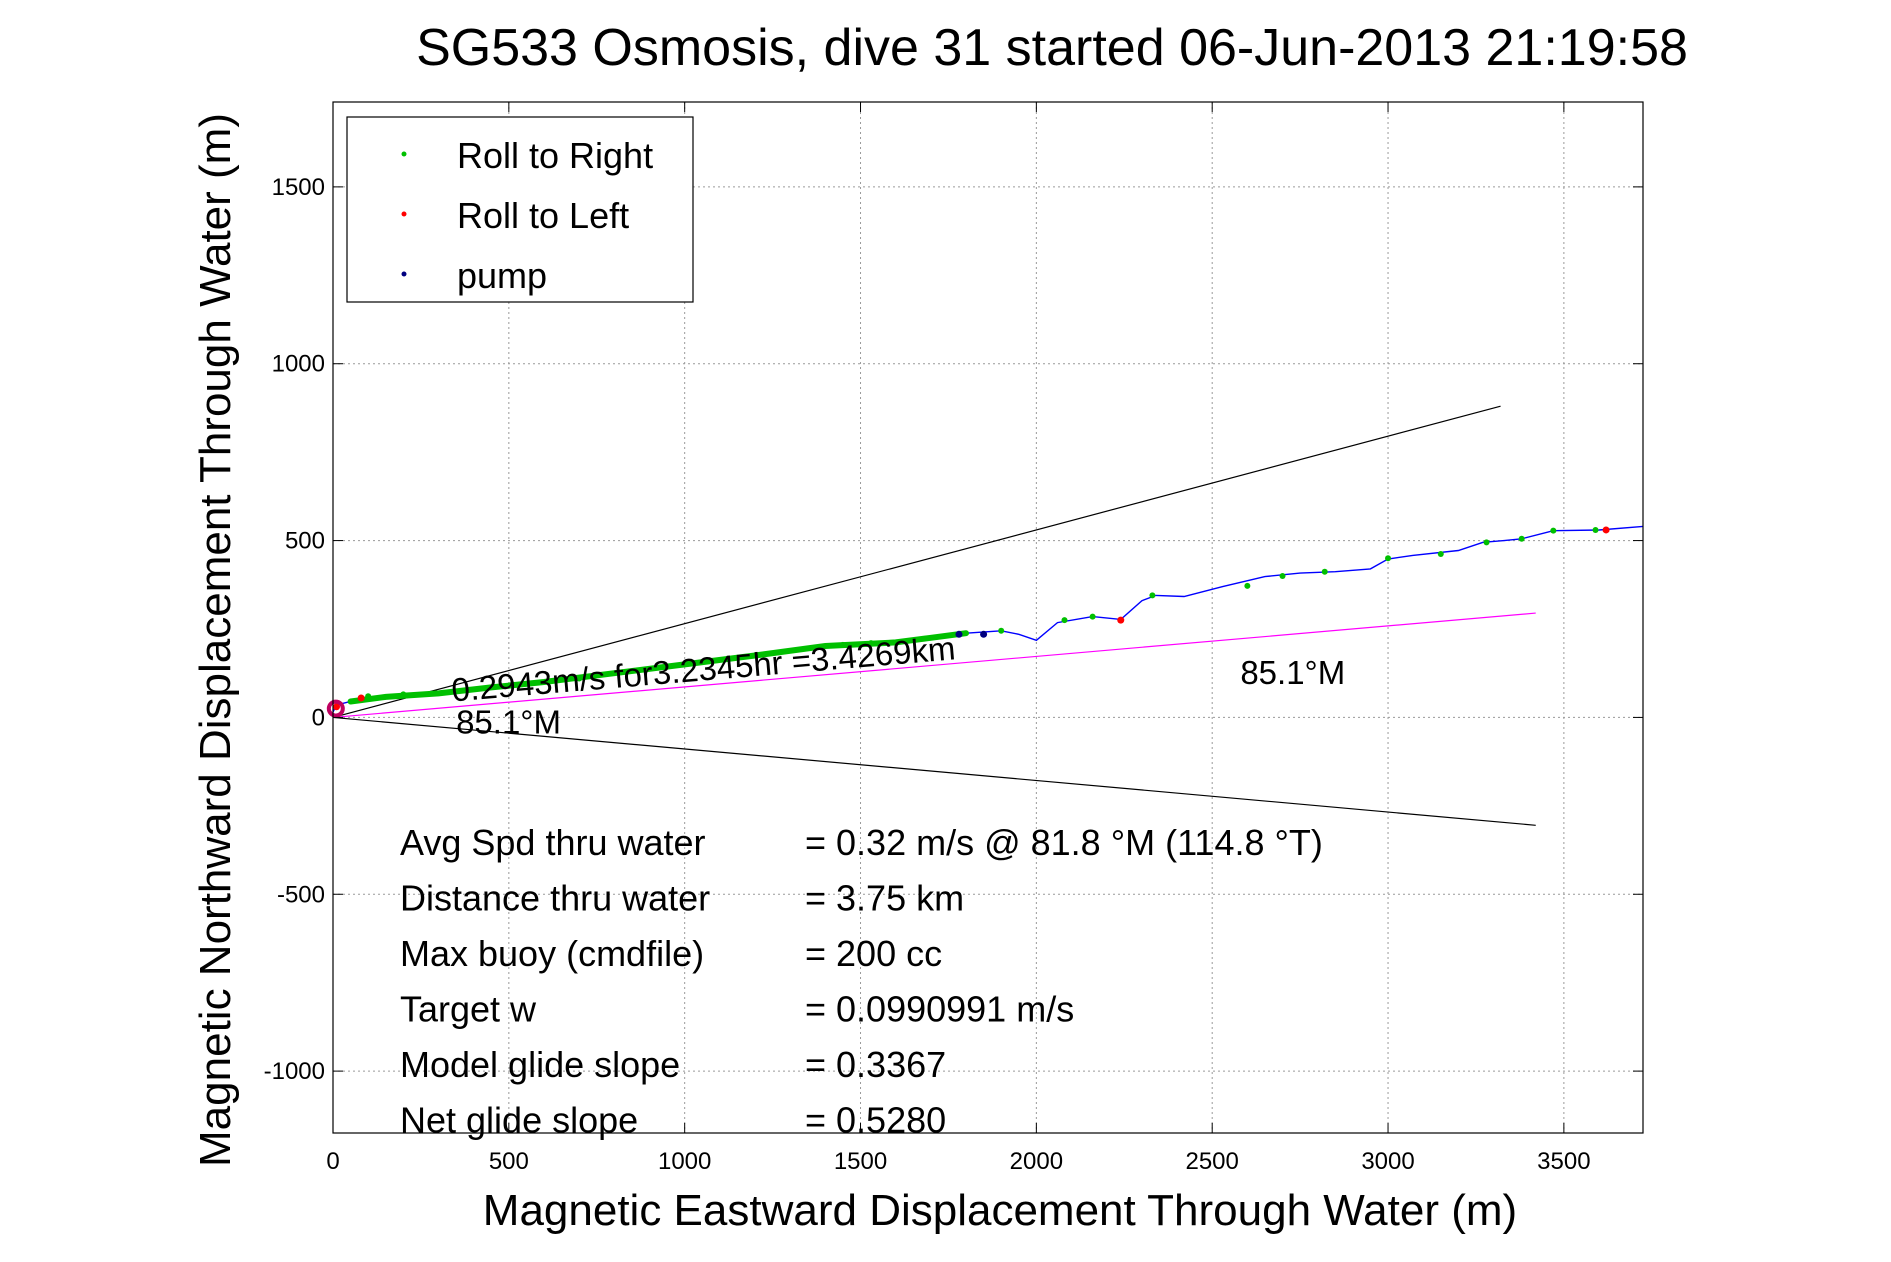  I want to click on x-tick-label: 1500, so click(860, 1161).